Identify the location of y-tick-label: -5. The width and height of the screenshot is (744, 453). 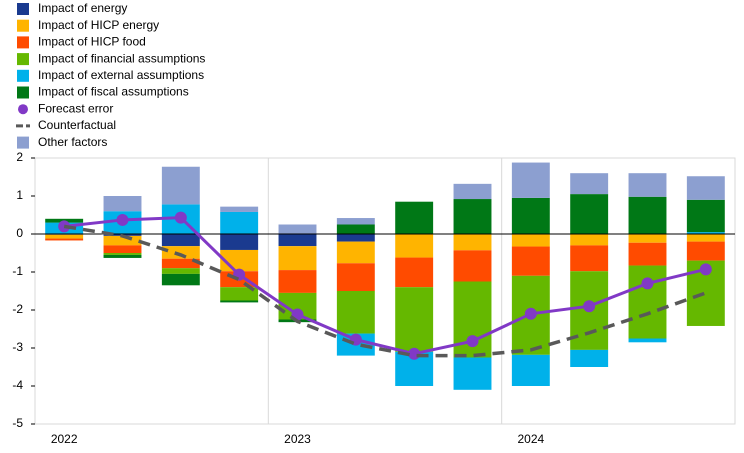
(17, 423).